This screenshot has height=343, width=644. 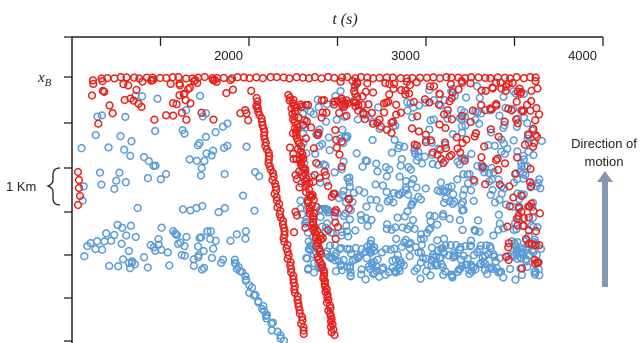 I want to click on y-axis-ticks, so click(x=68, y=189).